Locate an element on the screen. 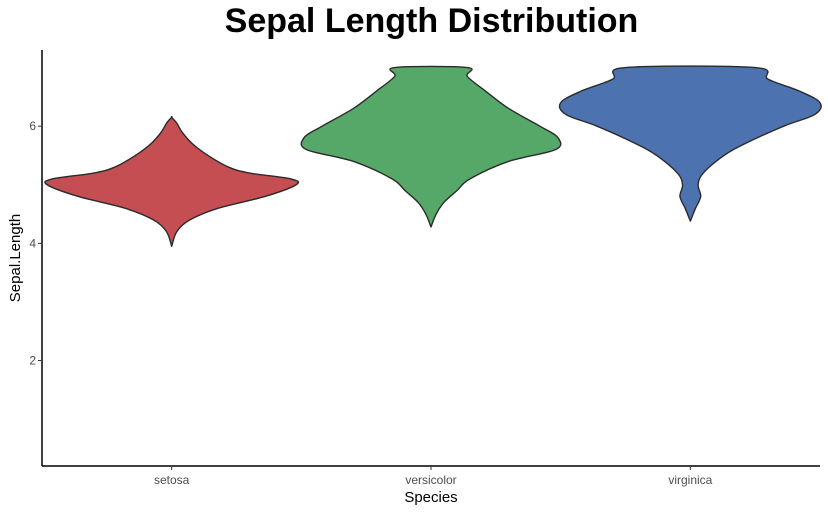 Image resolution: width=828 pixels, height=515 pixels. y-tick-label: 2 is located at coordinates (32, 361).